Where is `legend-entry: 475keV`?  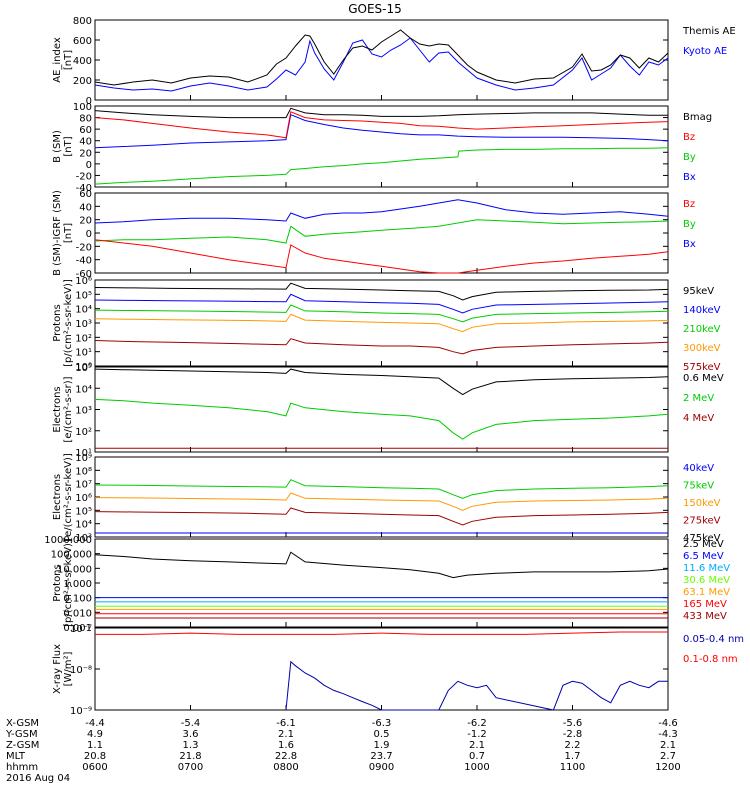 legend-entry: 475keV is located at coordinates (702, 538).